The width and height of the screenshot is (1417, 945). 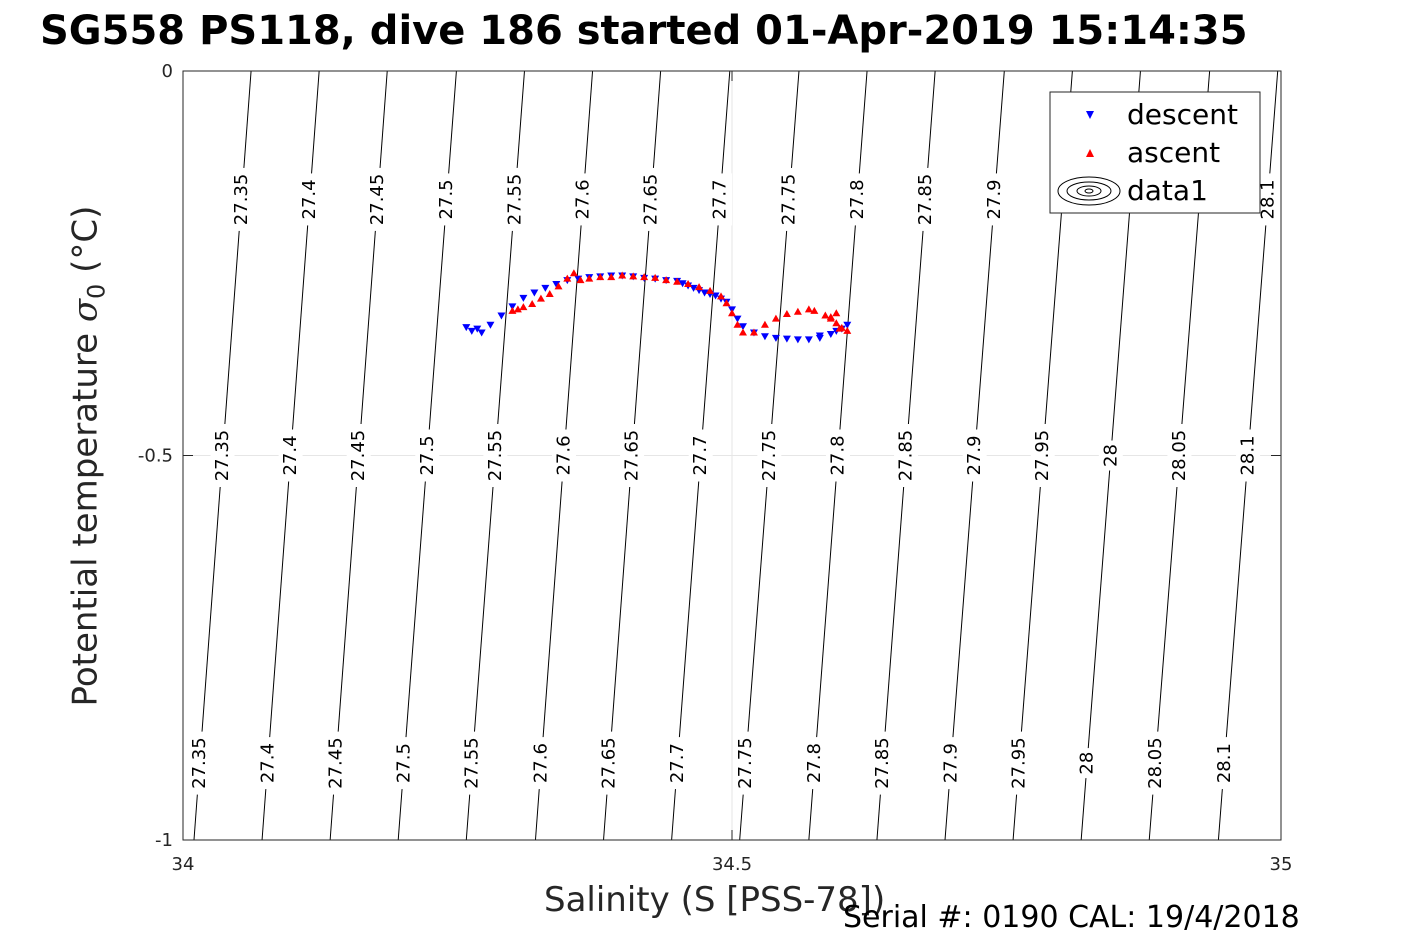 I want to click on contour-label-bottom: 28.05, so click(x=1155, y=763).